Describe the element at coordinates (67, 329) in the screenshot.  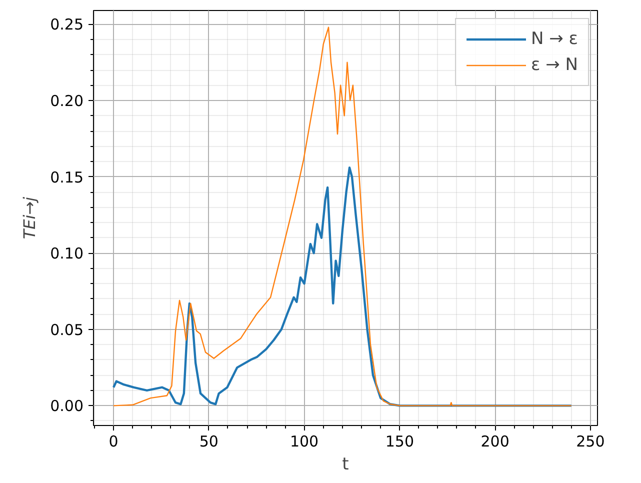
I see `y-tick-label: 0.05` at that location.